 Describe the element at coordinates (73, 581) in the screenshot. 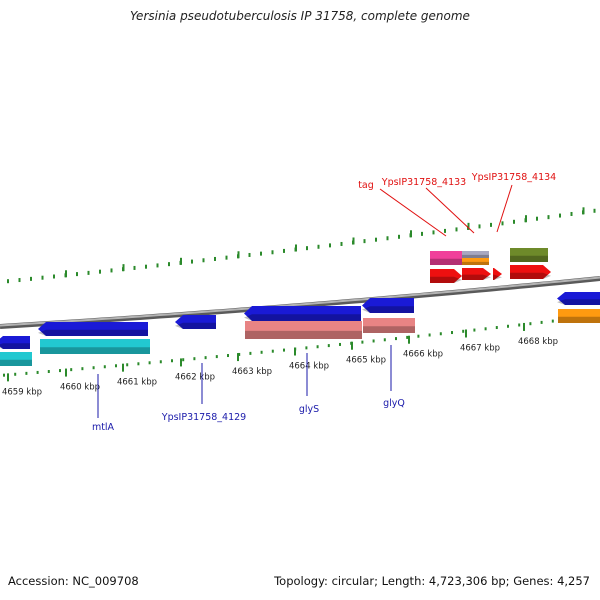

I see `accession-text: Accession: NC_009708` at that location.